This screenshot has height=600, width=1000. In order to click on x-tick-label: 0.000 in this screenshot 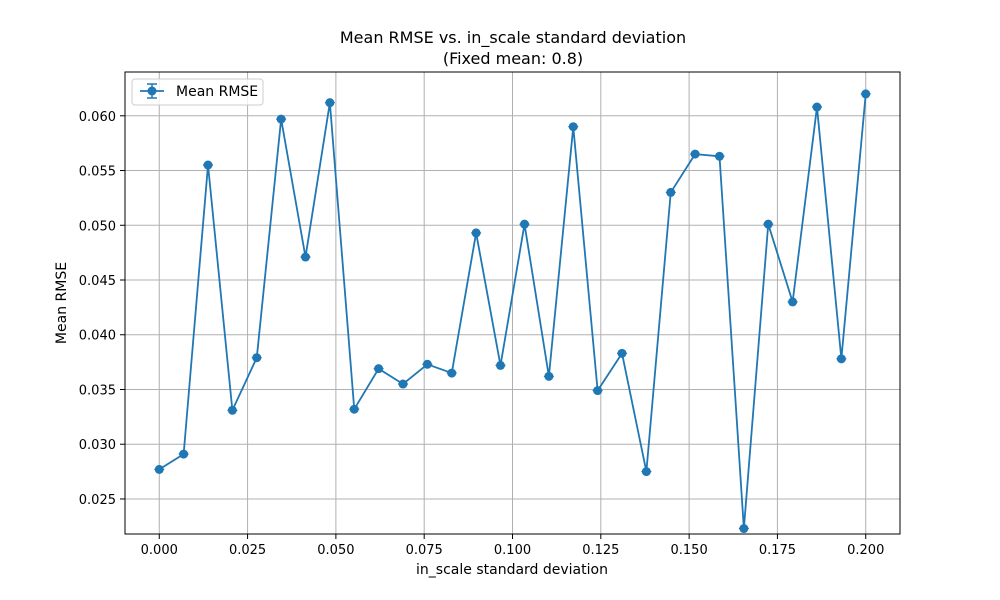, I will do `click(159, 550)`.